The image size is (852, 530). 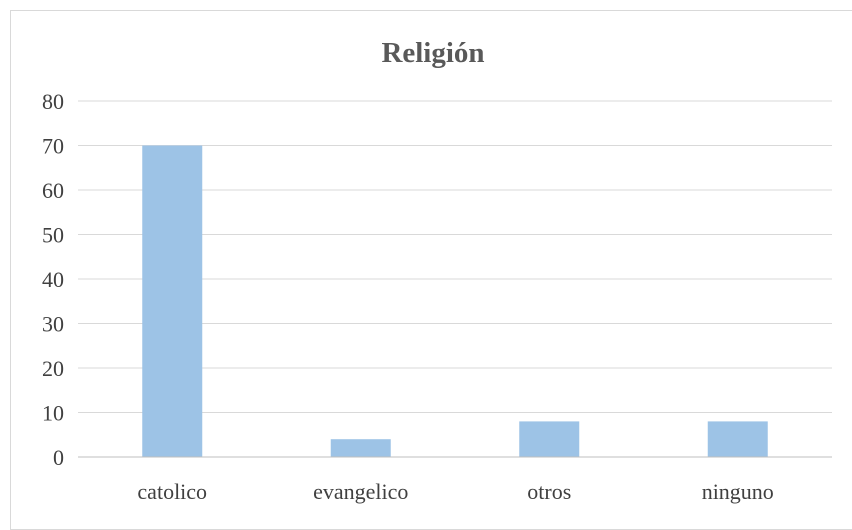 I want to click on y-tick-label: 10, so click(x=53, y=413).